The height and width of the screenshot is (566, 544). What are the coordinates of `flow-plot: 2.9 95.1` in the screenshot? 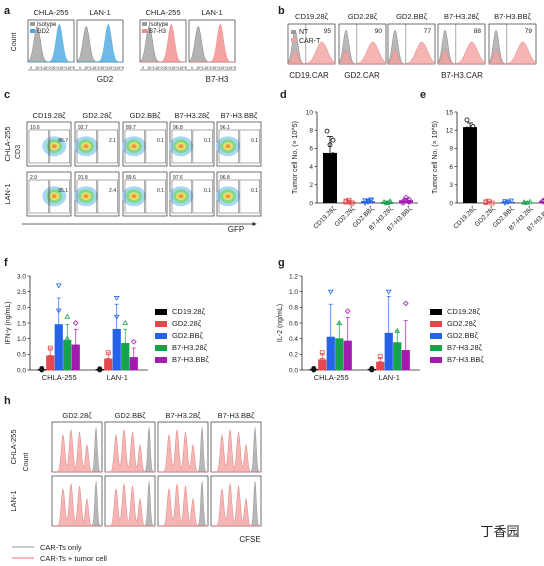 It's located at (49, 194).